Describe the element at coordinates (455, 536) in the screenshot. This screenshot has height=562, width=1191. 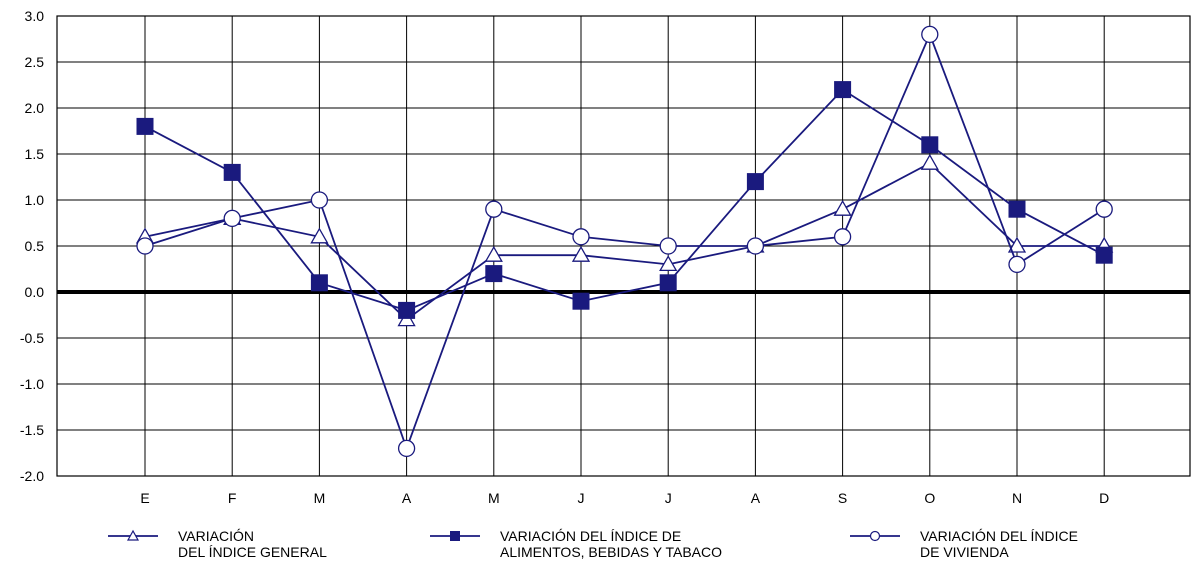
I see `legend-square-marker` at that location.